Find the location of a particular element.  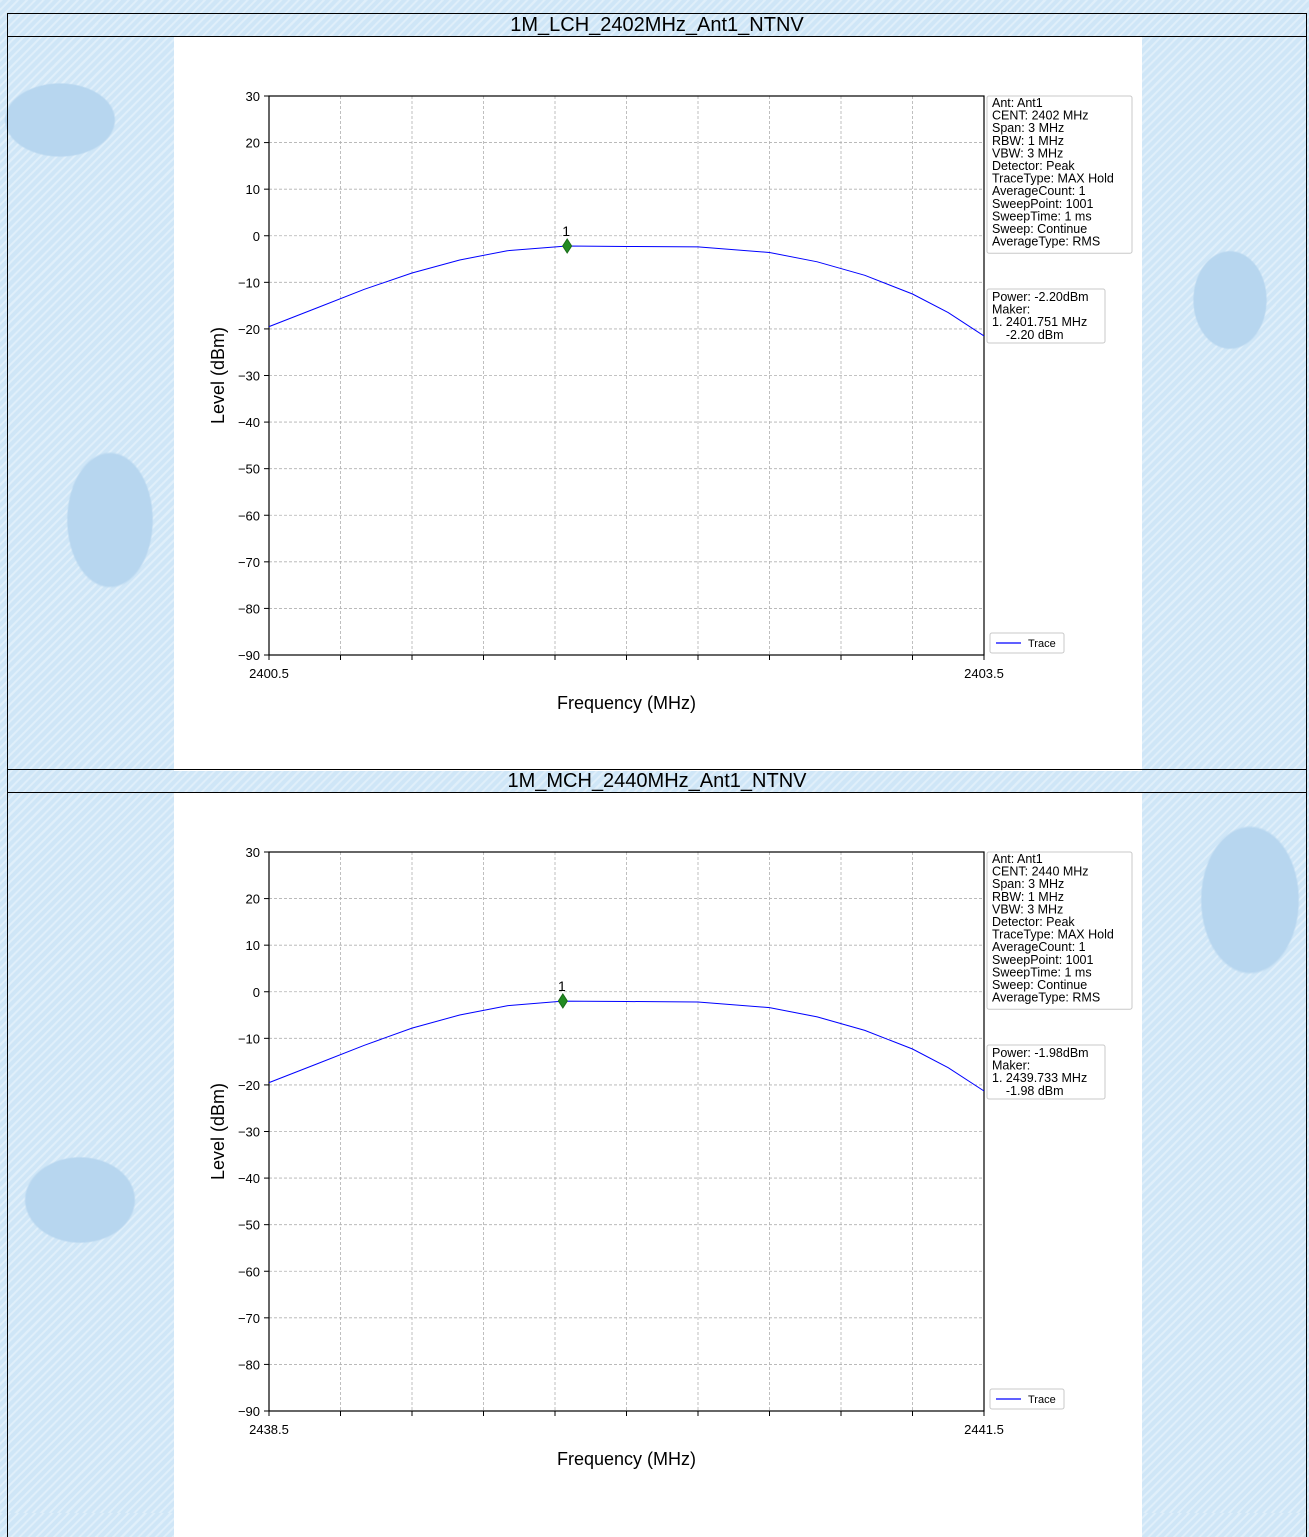

power-box-line: -1.98 dBm is located at coordinates (1028, 1091).